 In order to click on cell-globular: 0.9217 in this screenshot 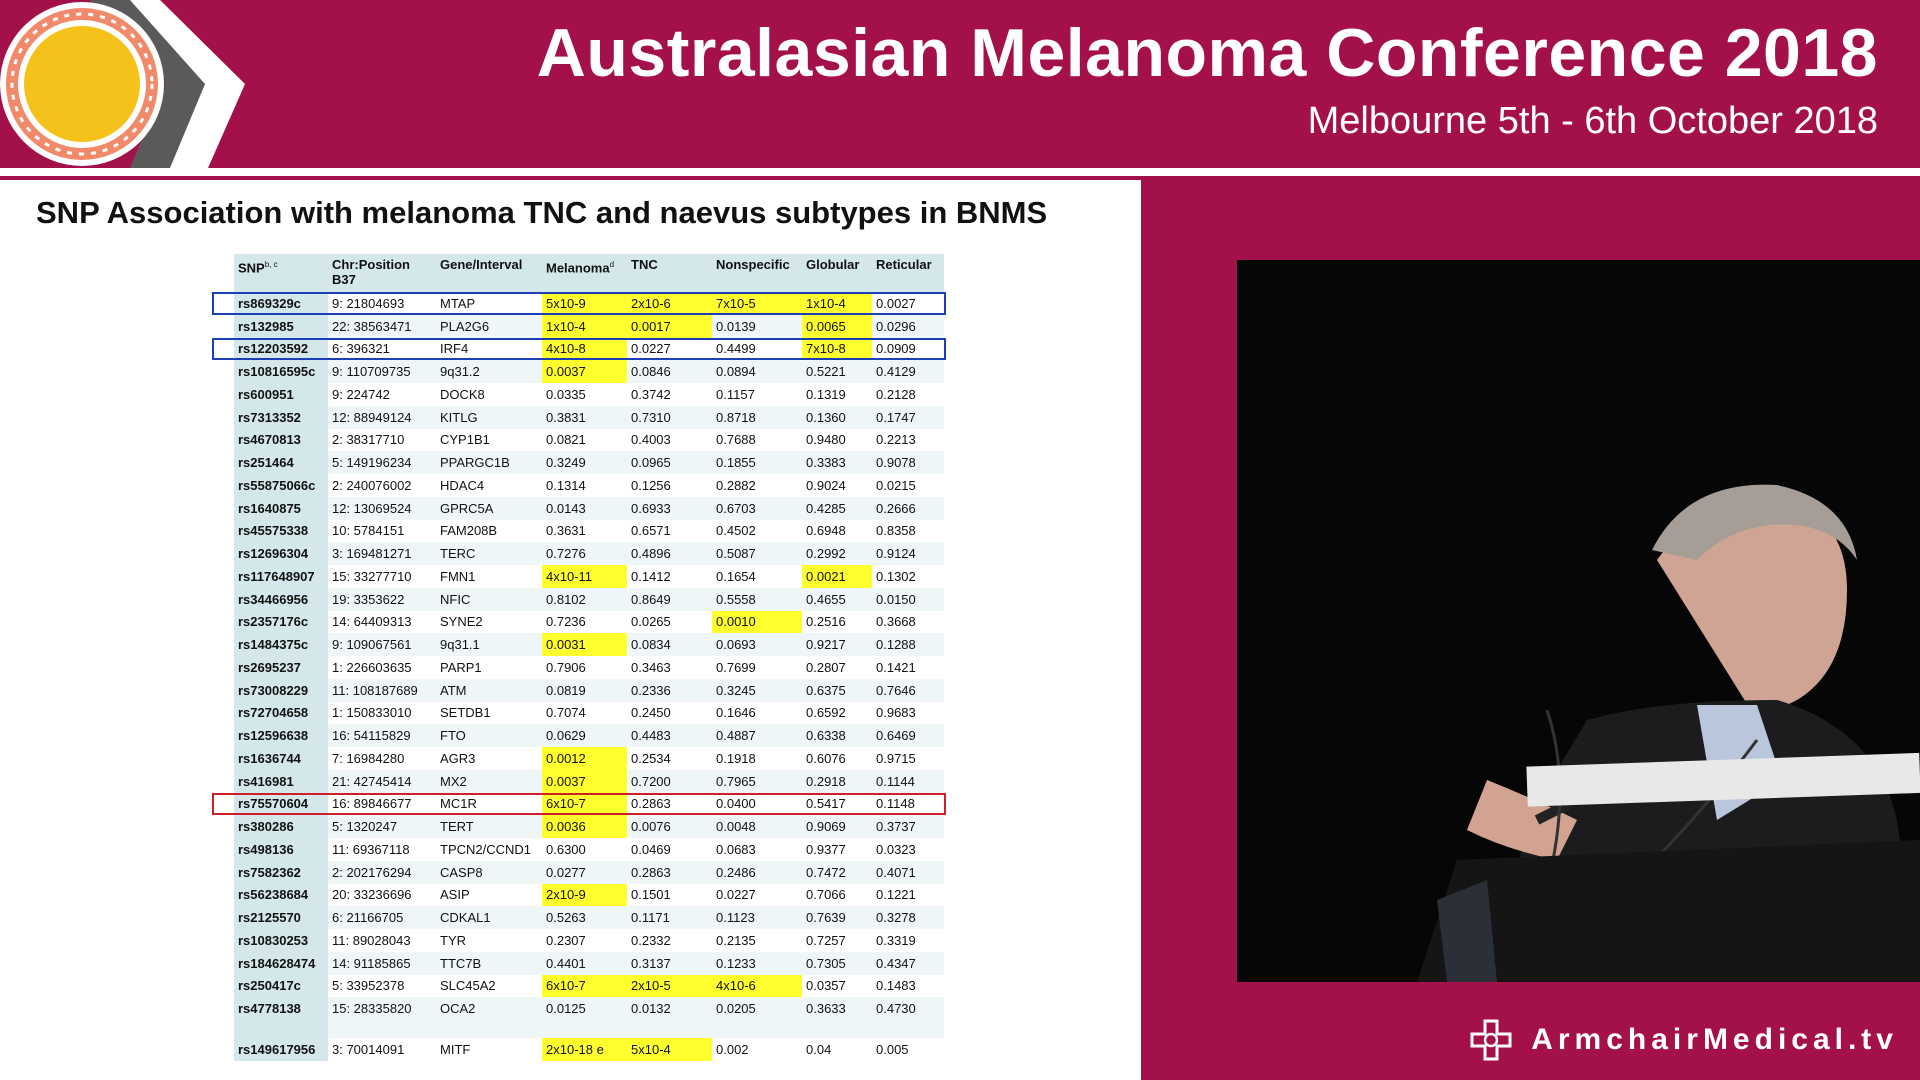, I will do `click(837, 644)`.